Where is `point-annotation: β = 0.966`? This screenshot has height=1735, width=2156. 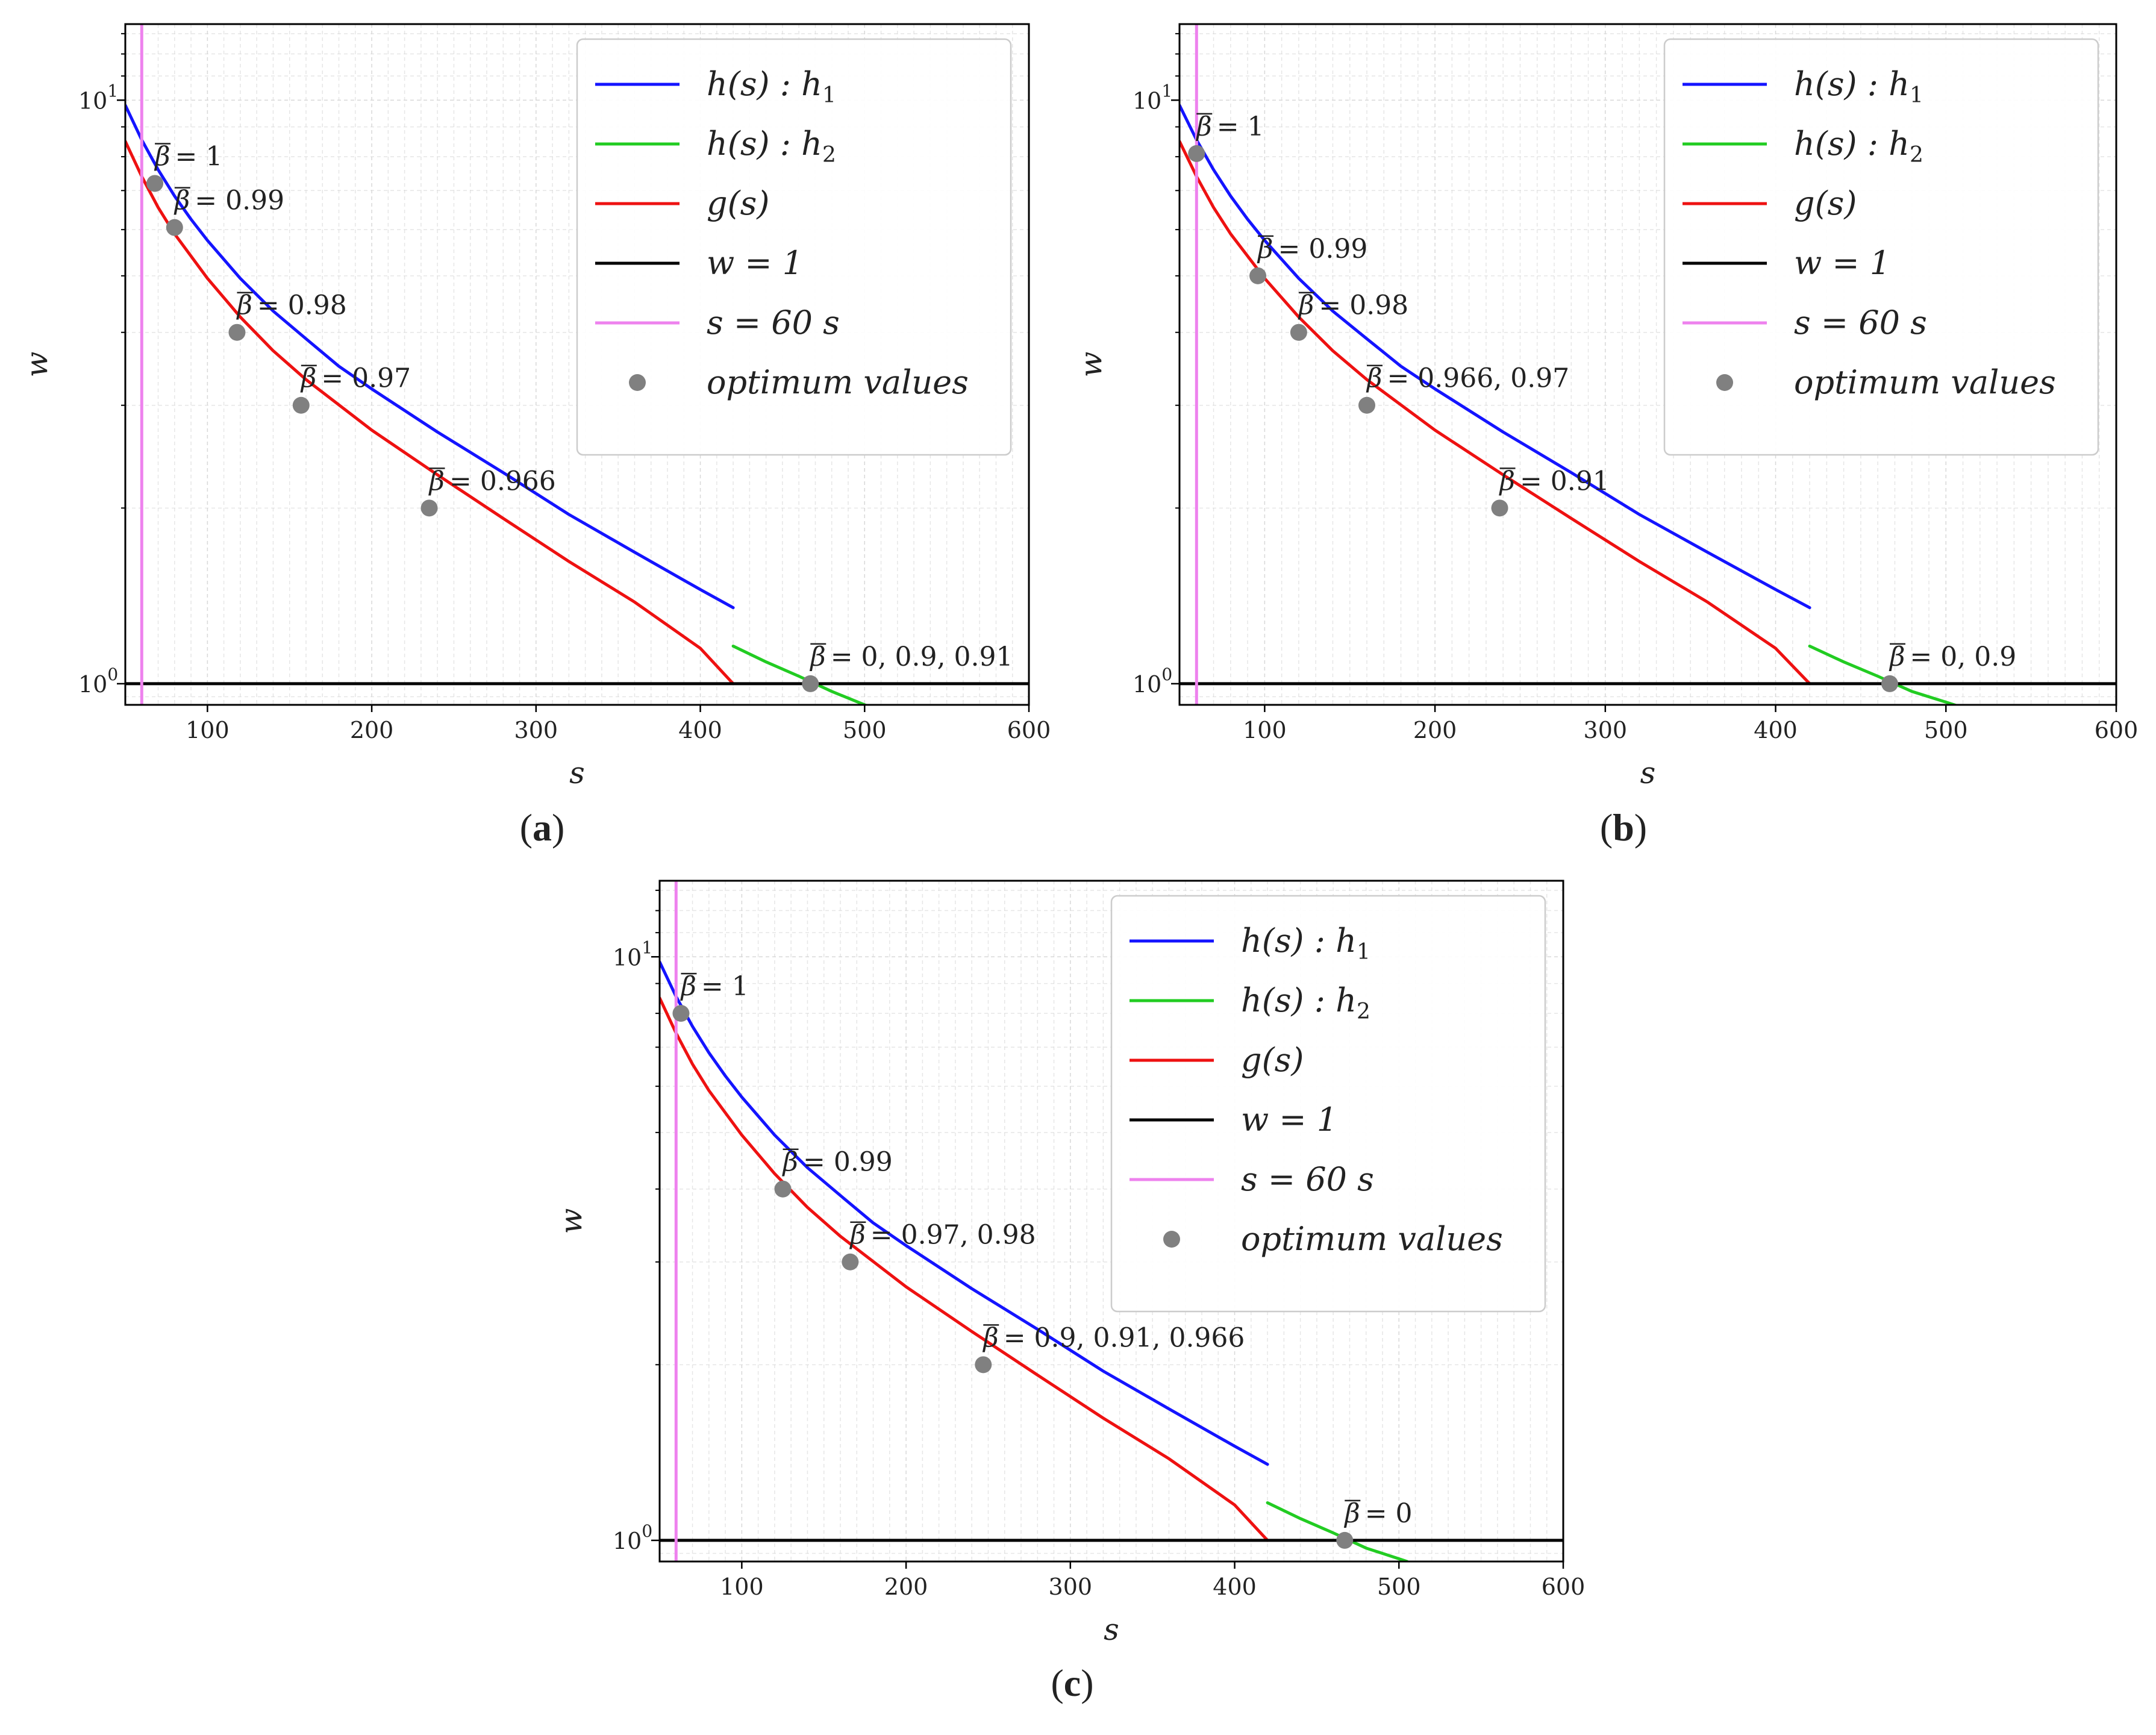 point-annotation: β = 0.966 is located at coordinates (492, 481).